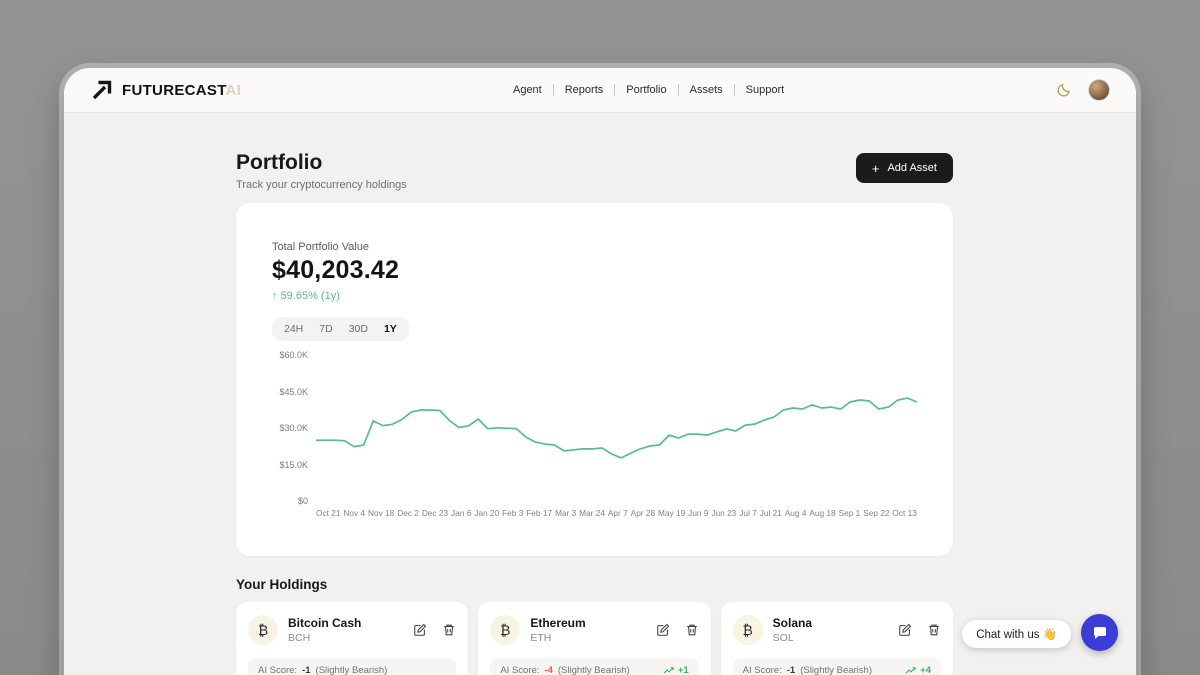  What do you see at coordinates (1083, 90) in the screenshot?
I see `header-right` at bounding box center [1083, 90].